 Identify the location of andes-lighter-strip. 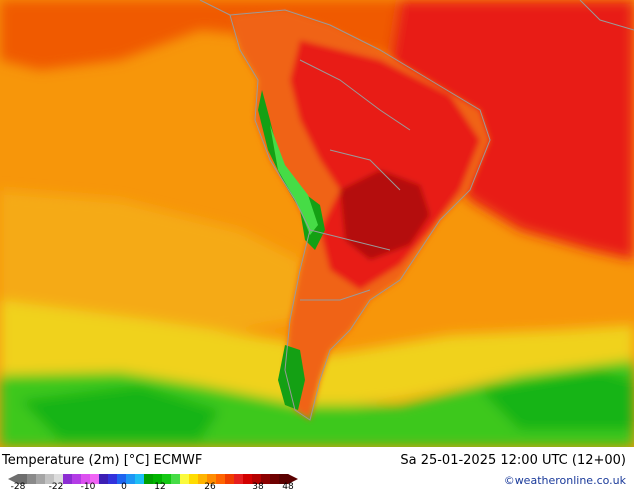
(294, 180).